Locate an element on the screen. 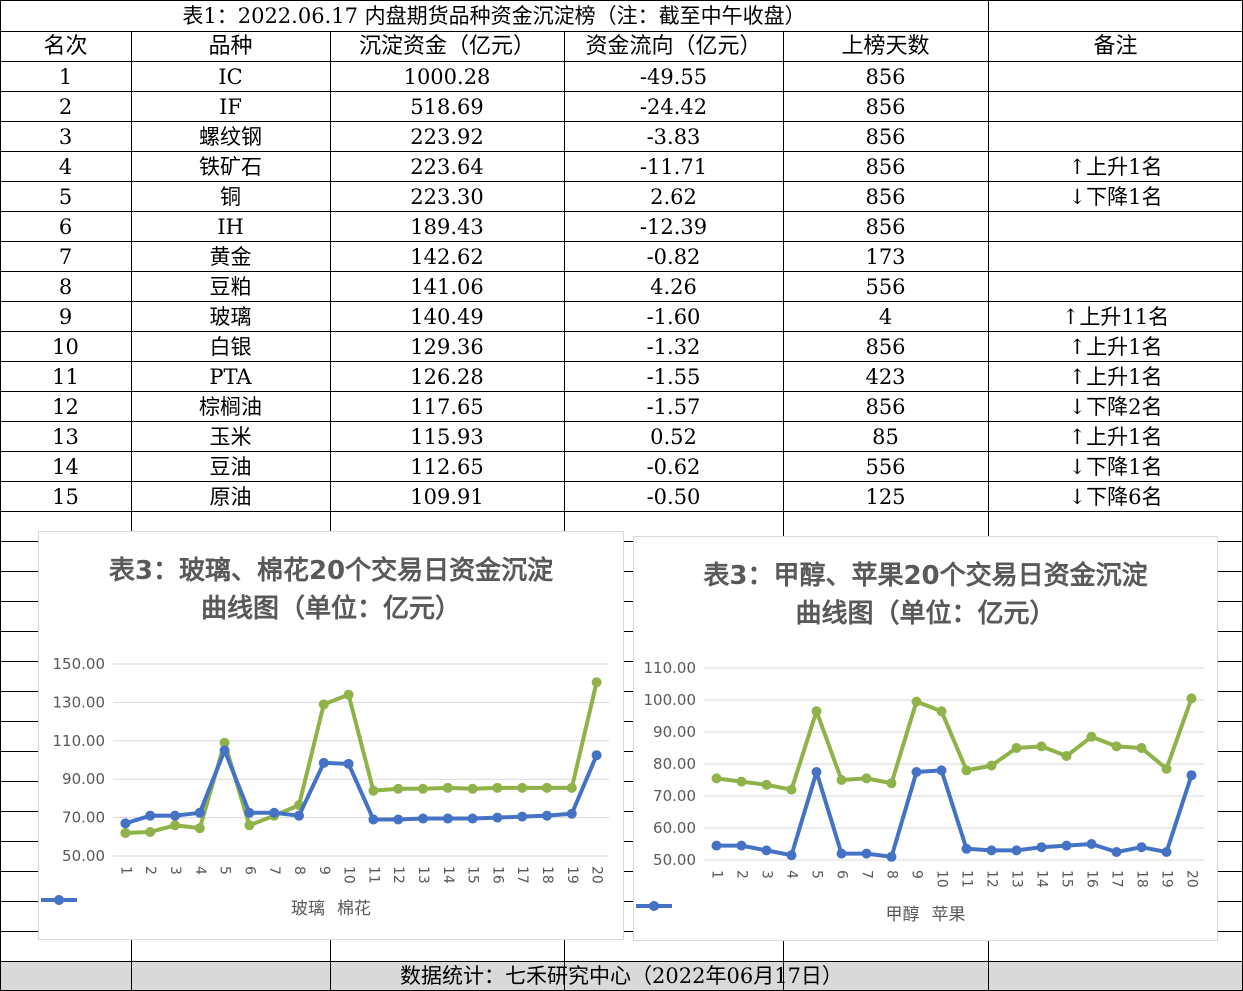  variety-cell: PTA is located at coordinates (230, 377).